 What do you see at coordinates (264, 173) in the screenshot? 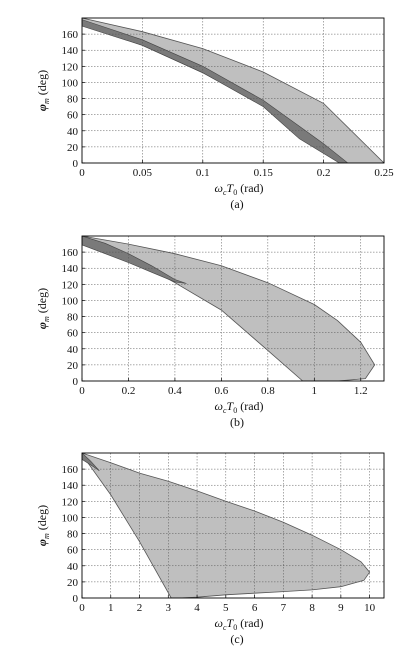
I see `x-tick-label: 0.15` at bounding box center [264, 173].